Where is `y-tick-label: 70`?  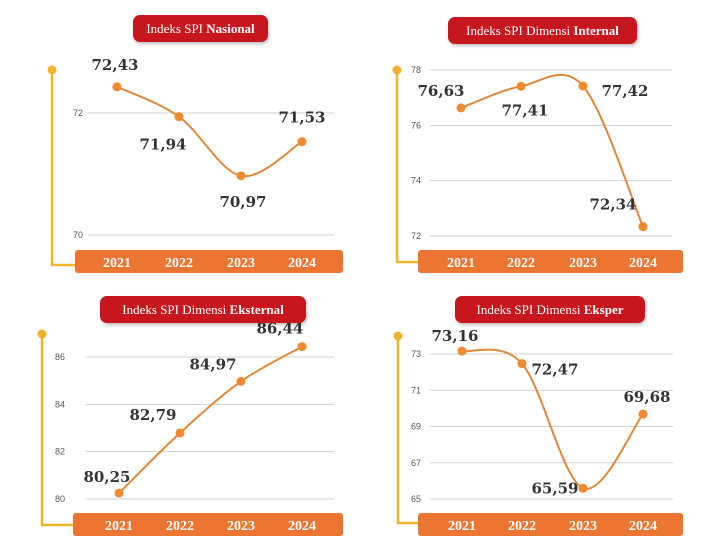 y-tick-label: 70 is located at coordinates (78, 235).